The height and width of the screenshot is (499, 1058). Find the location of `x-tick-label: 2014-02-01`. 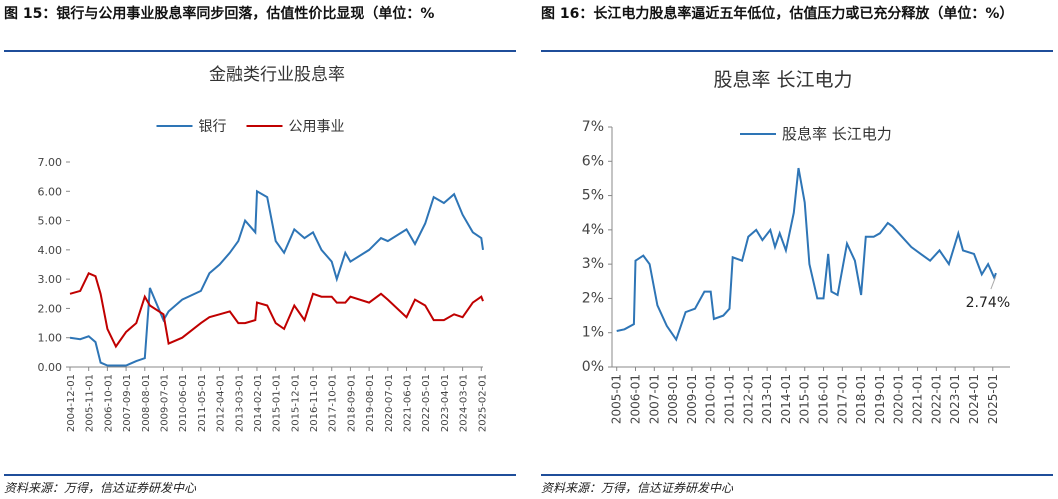

x-tick-label: 2014-02-01 is located at coordinates (258, 403).